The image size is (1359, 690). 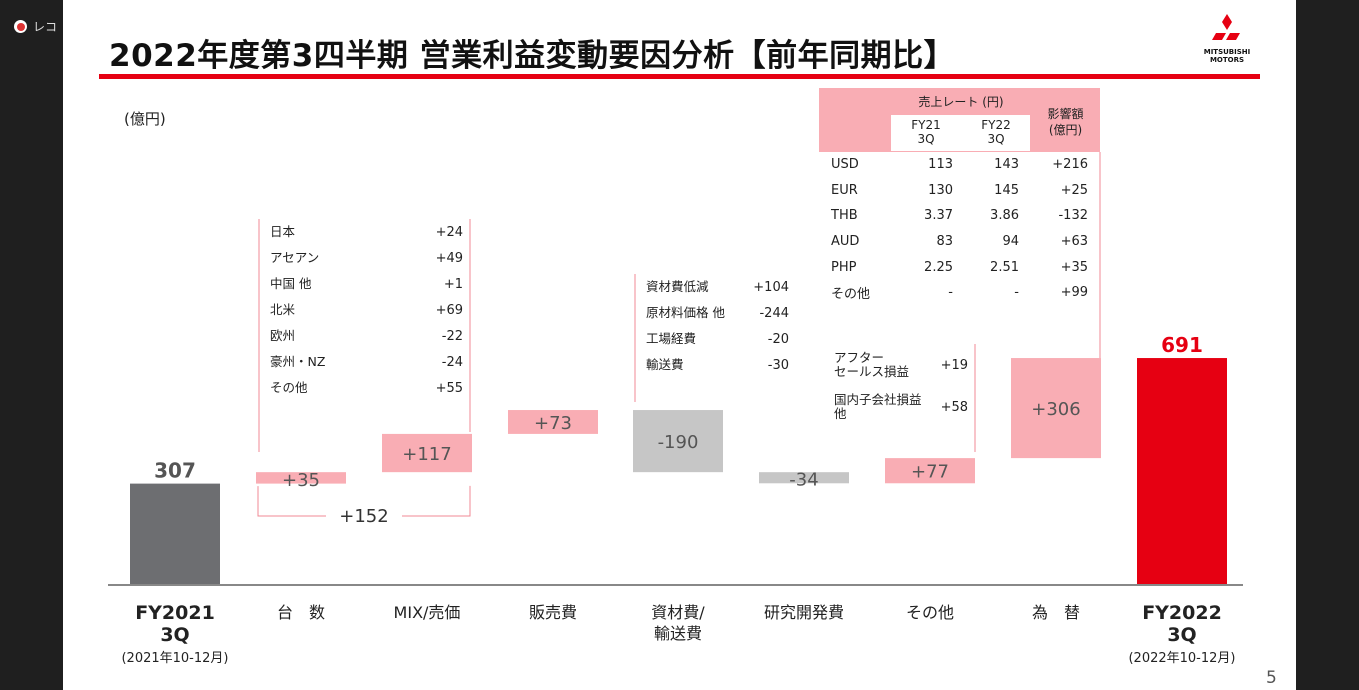 What do you see at coordinates (1016, 293) in the screenshot?
I see `fx-rate-fy22: -` at bounding box center [1016, 293].